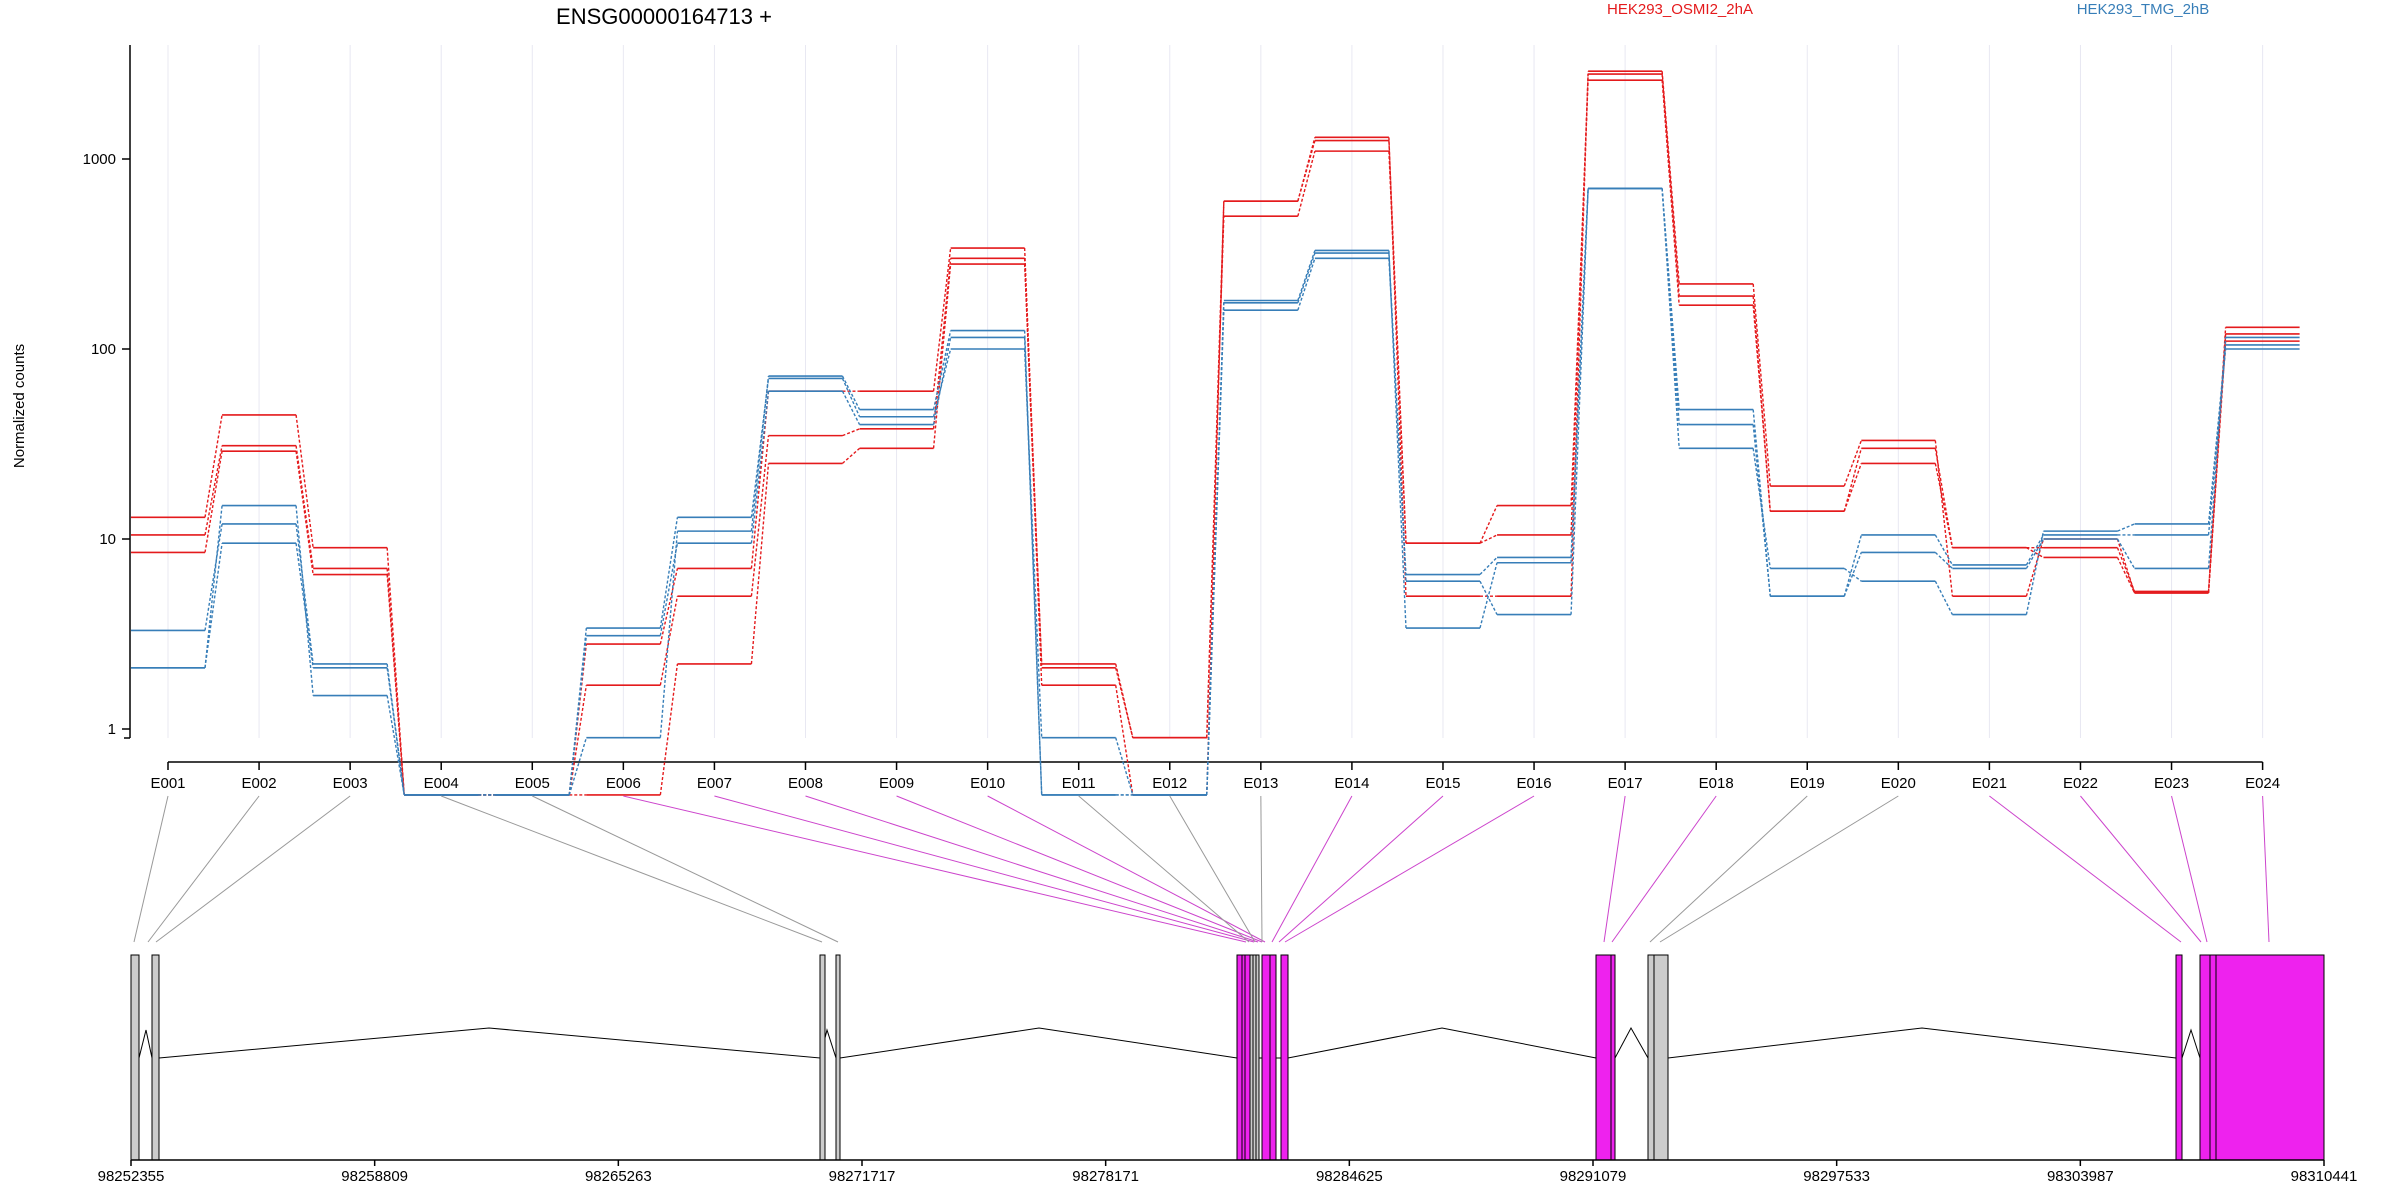 The width and height of the screenshot is (2400, 1200). What do you see at coordinates (1351, 783) in the screenshot?
I see `x-tick-label: E014` at bounding box center [1351, 783].